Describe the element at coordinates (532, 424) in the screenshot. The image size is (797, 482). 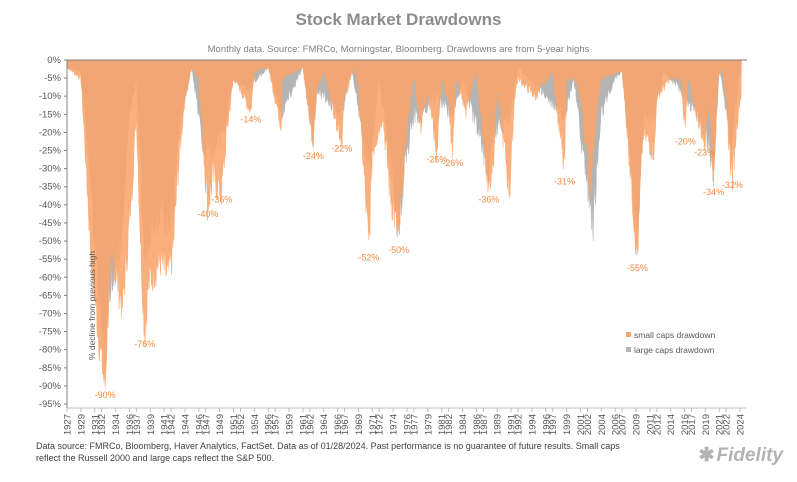
I see `x-tick-label: 1994` at that location.